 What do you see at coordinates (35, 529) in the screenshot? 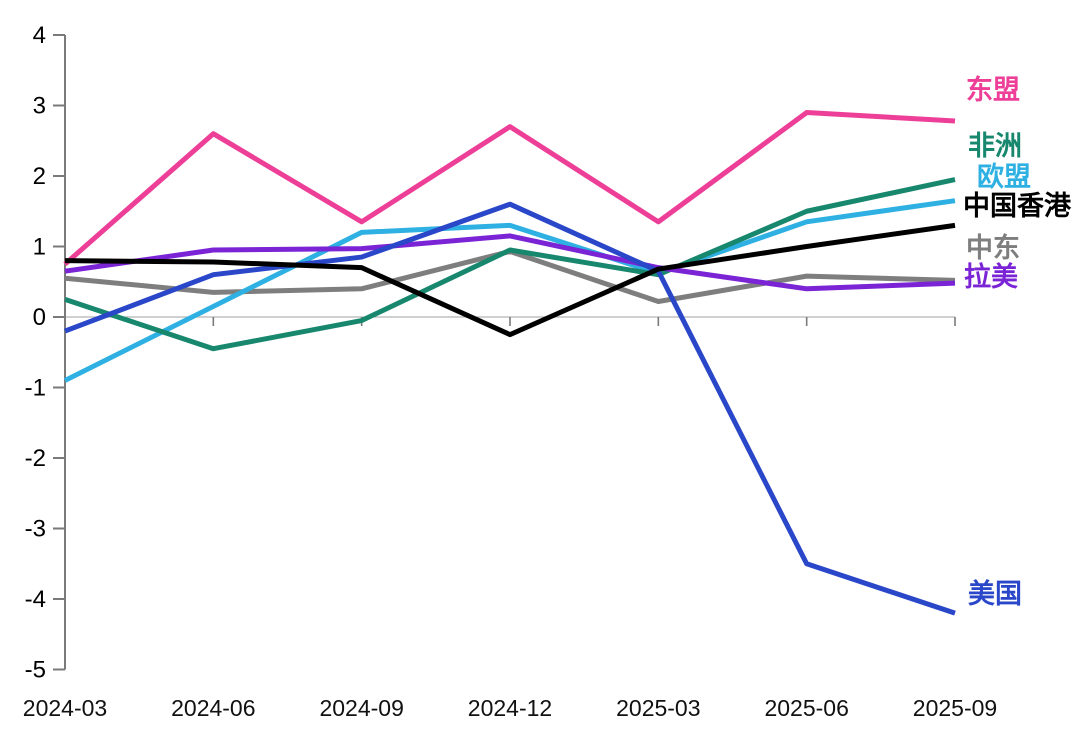
I see `y-axis-tick-label: -3` at bounding box center [35, 529].